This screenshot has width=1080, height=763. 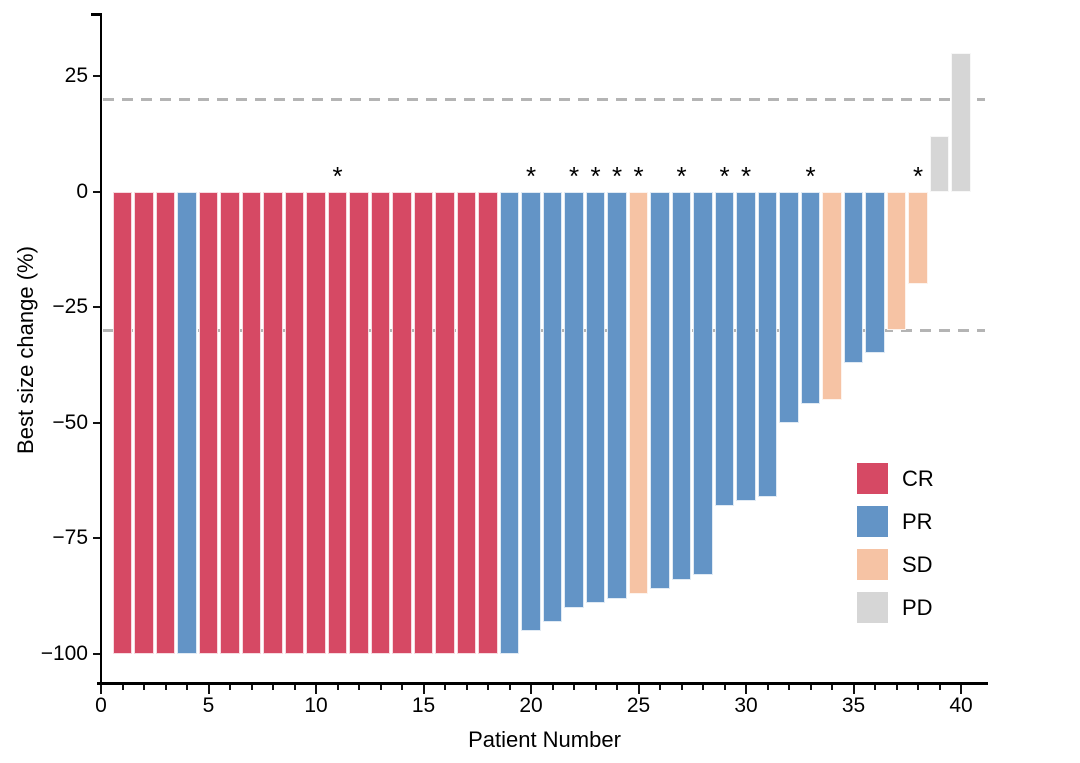 I want to click on bar-patient-33-PR, so click(x=810, y=298).